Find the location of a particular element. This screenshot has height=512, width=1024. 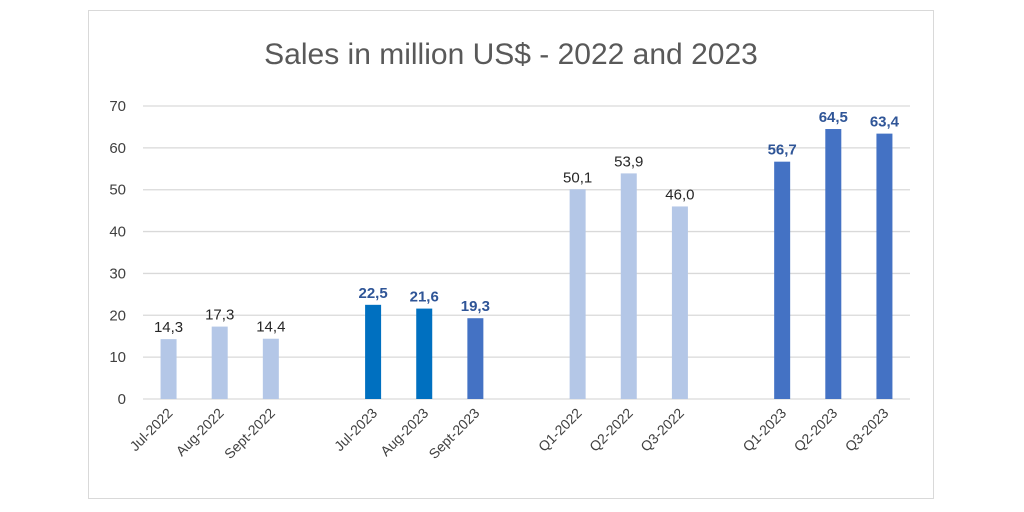

data-label: 21,6 is located at coordinates (424, 297).